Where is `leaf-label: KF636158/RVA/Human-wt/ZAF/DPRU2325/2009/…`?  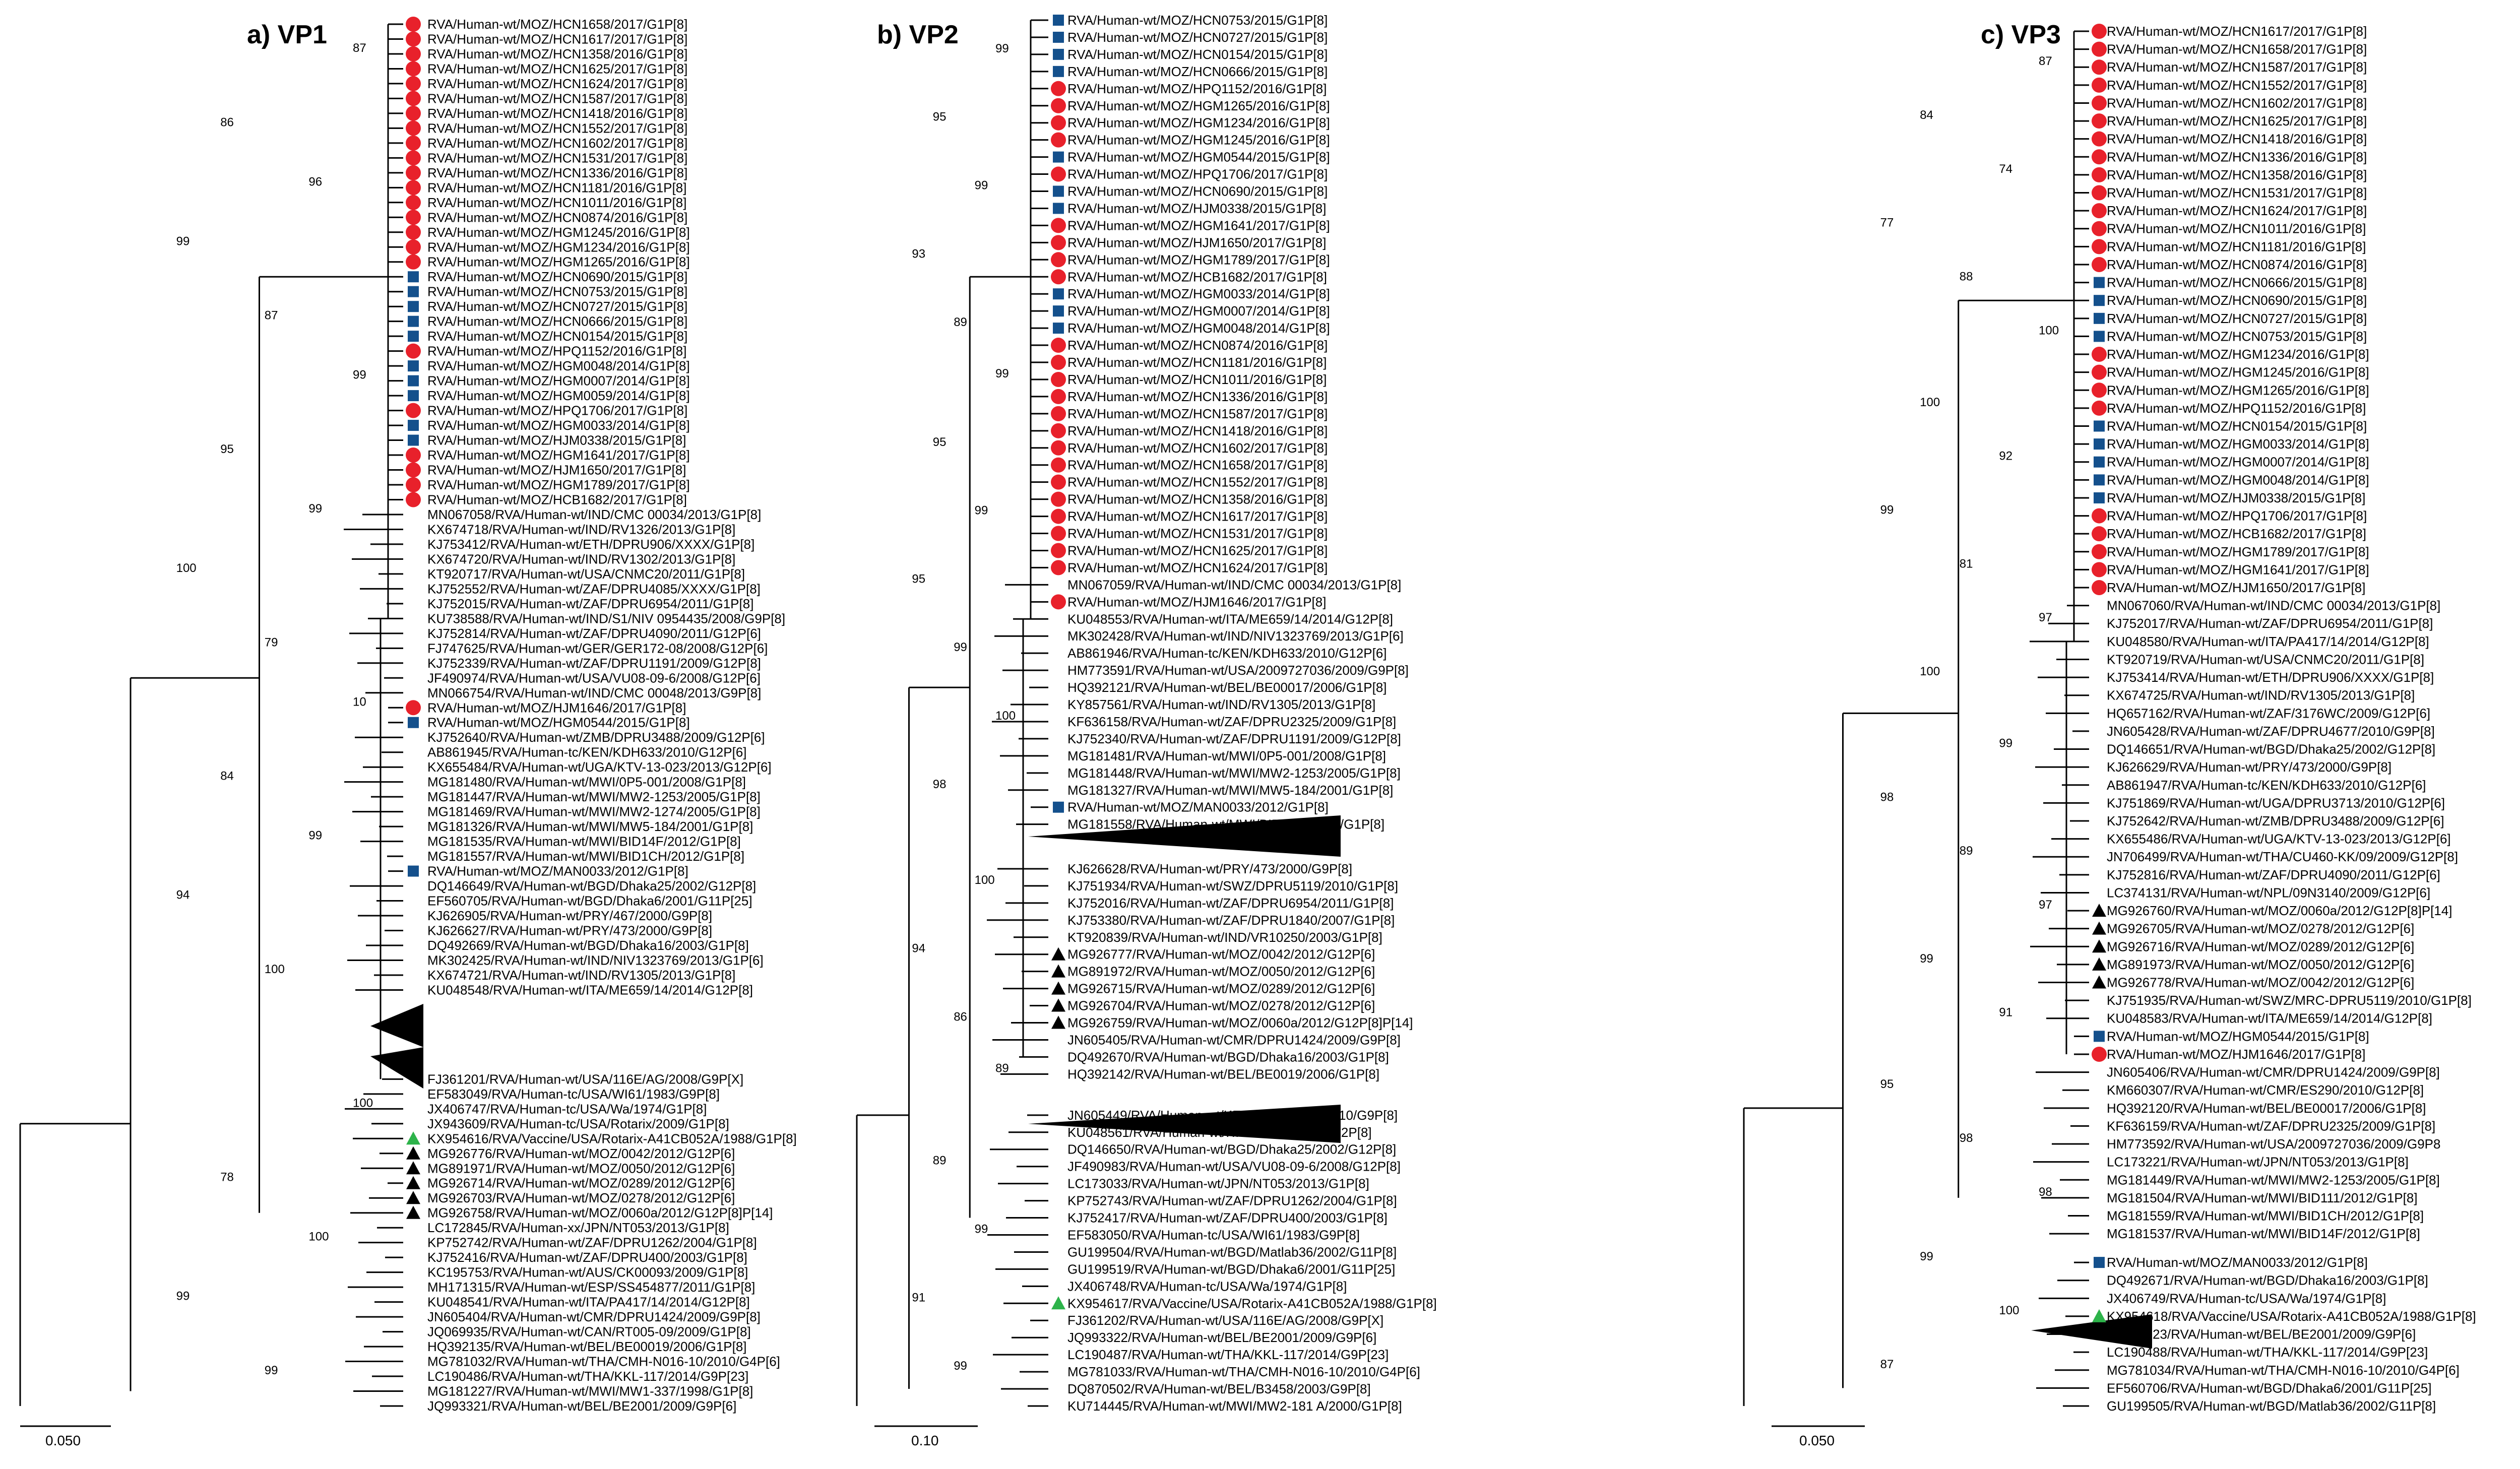 leaf-label: KF636158/RVA/Human-wt/ZAF/DPRU2325/2009/… is located at coordinates (1232, 721).